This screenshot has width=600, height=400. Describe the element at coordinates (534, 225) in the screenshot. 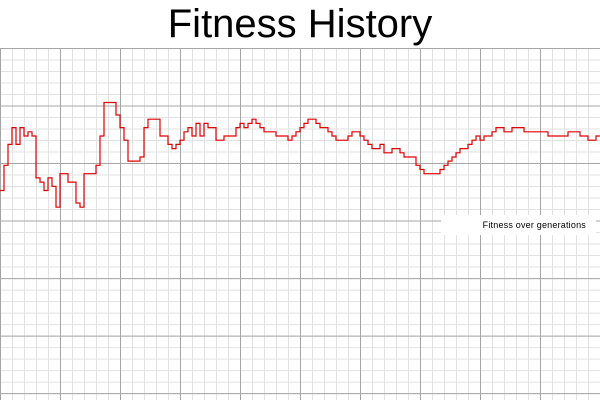

I see `legend-label-fitness: Fitness over generations` at that location.